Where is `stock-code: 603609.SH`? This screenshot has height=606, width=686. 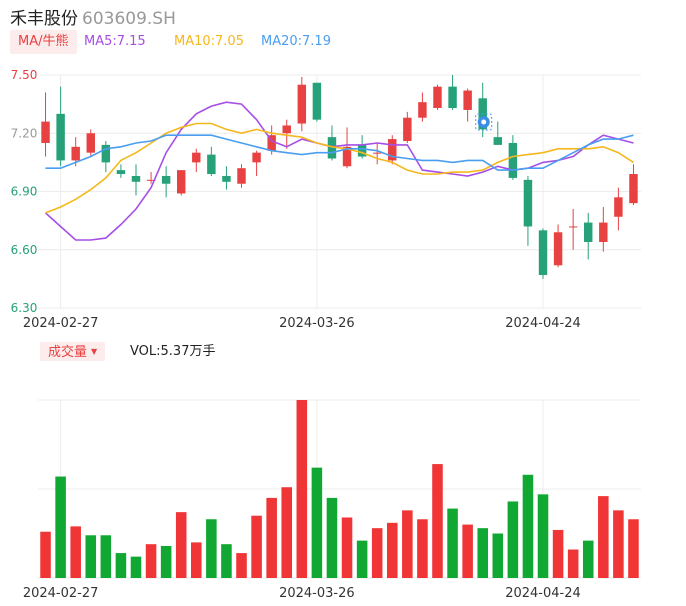 stock-code: 603609.SH is located at coordinates (129, 19).